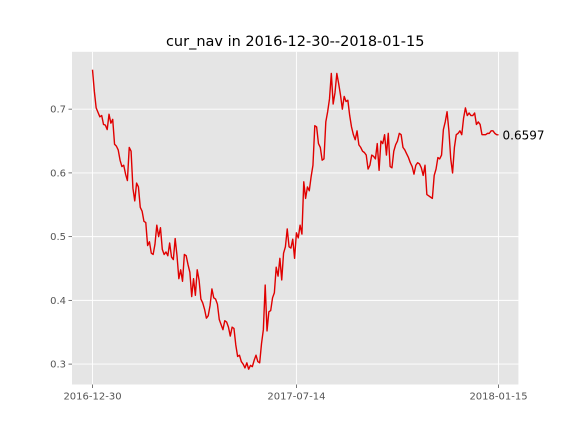 The width and height of the screenshot is (576, 432). I want to click on x-axis: 2016-12-30 2017-07-14 2018-01-15, so click(295, 393).